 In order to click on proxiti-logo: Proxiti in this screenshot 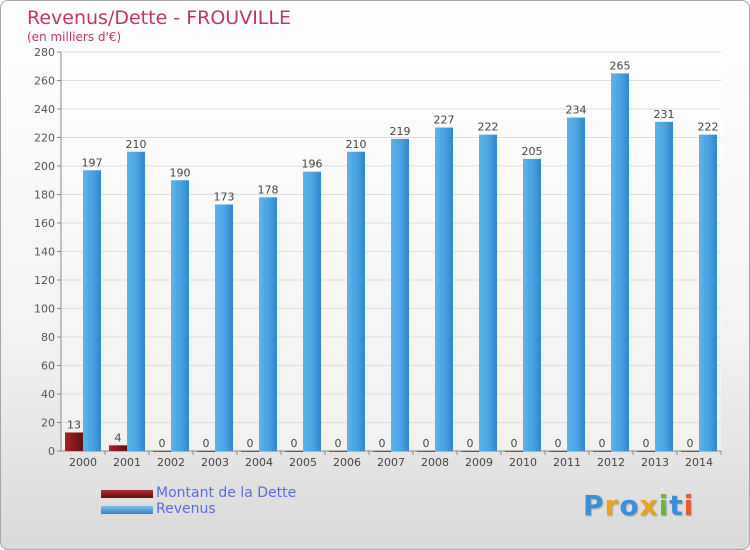, I will do `click(638, 505)`.